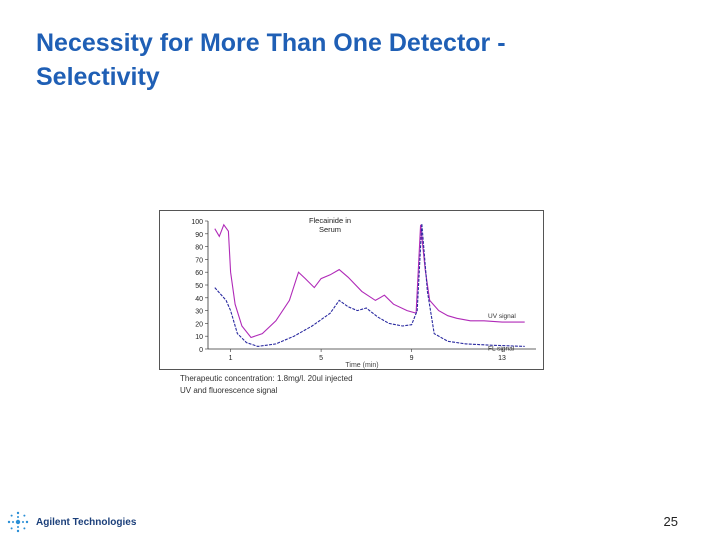  Describe the element at coordinates (199, 286) in the screenshot. I see `y-tick-label: 50` at that location.